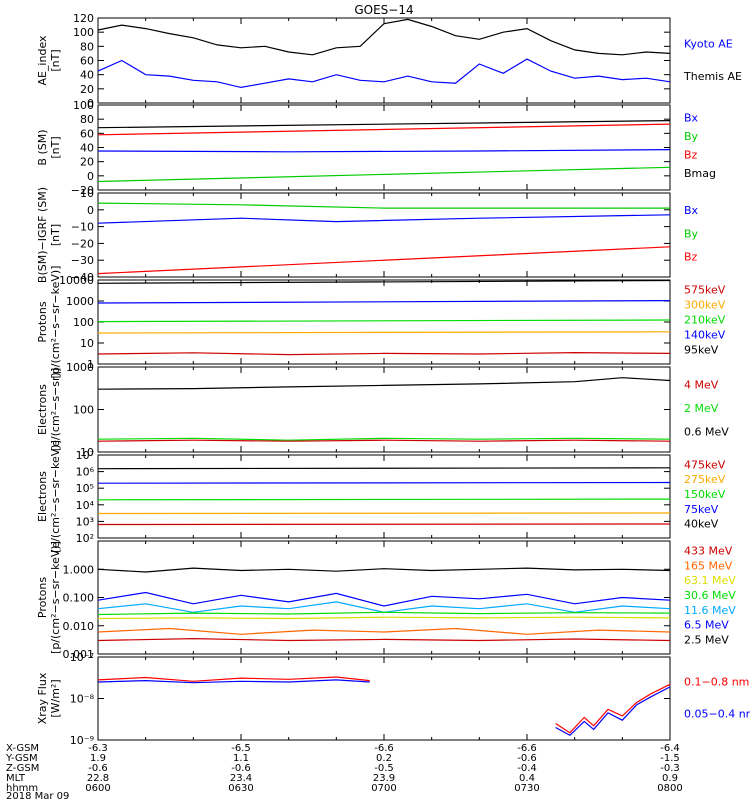  Describe the element at coordinates (240, 788) in the screenshot. I see `ephemeris-value: 0630` at that location.